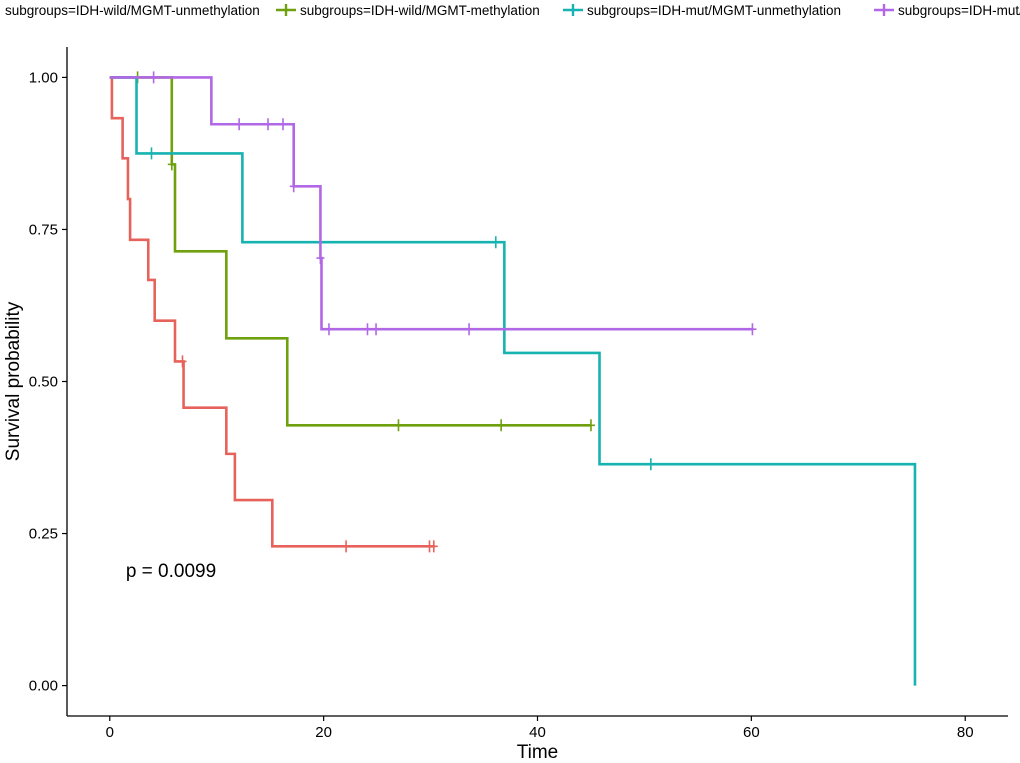  I want to click on x-tick-label: 80, so click(965, 732).